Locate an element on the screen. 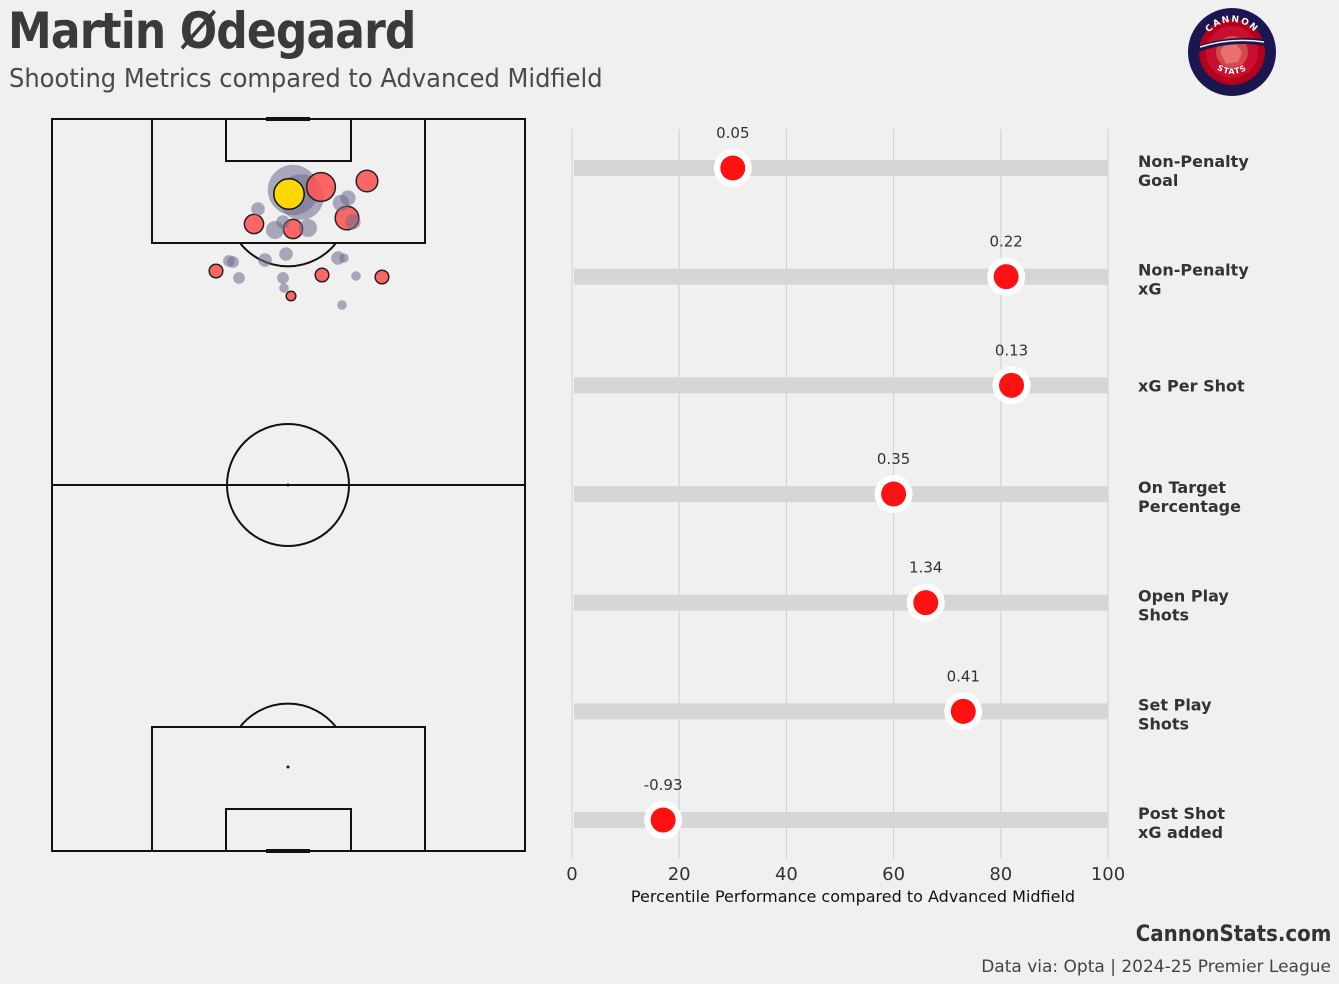 The height and width of the screenshot is (984, 1339). svg-text: STATS is located at coordinates (1232, 69).